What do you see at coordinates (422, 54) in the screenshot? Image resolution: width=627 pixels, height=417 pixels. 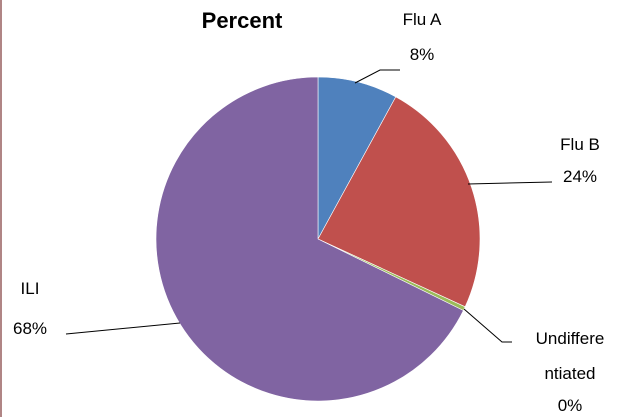 I see `label-flu-a-value: 8%` at bounding box center [422, 54].